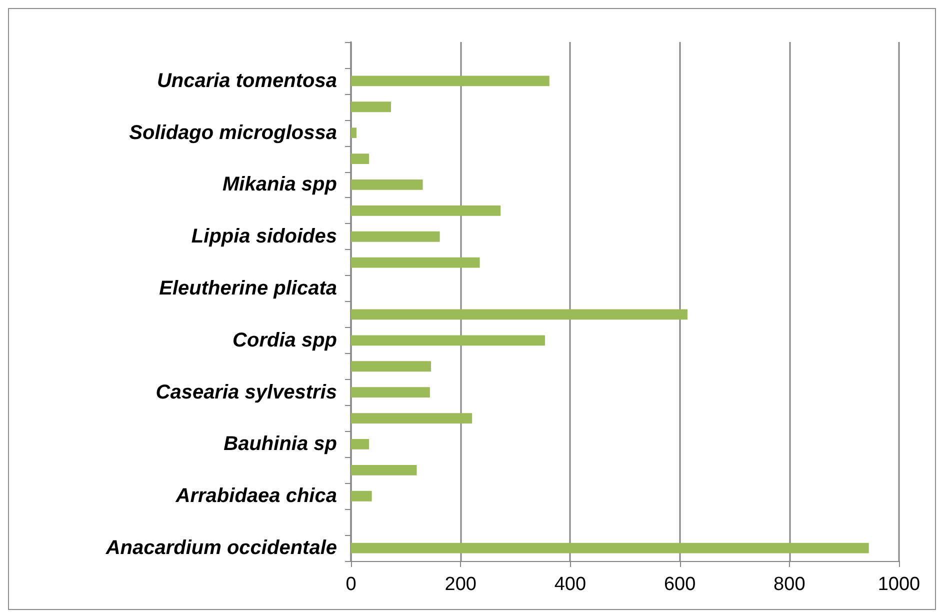  What do you see at coordinates (284, 340) in the screenshot?
I see `y-tick-label: Cordia spp` at bounding box center [284, 340].